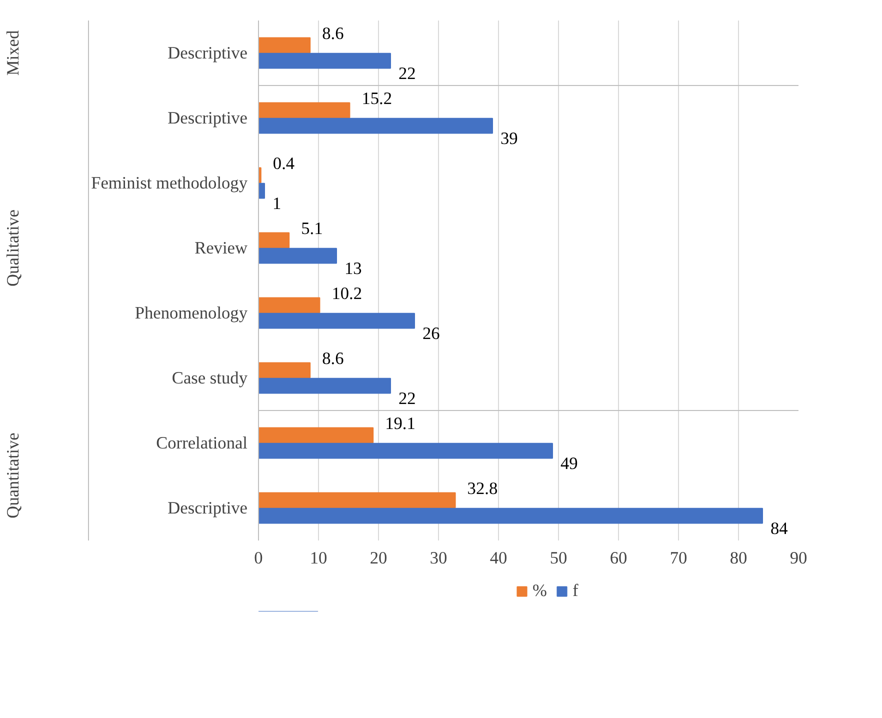 The height and width of the screenshot is (718, 882). What do you see at coordinates (353, 268) in the screenshot?
I see `data-label: 13` at bounding box center [353, 268].